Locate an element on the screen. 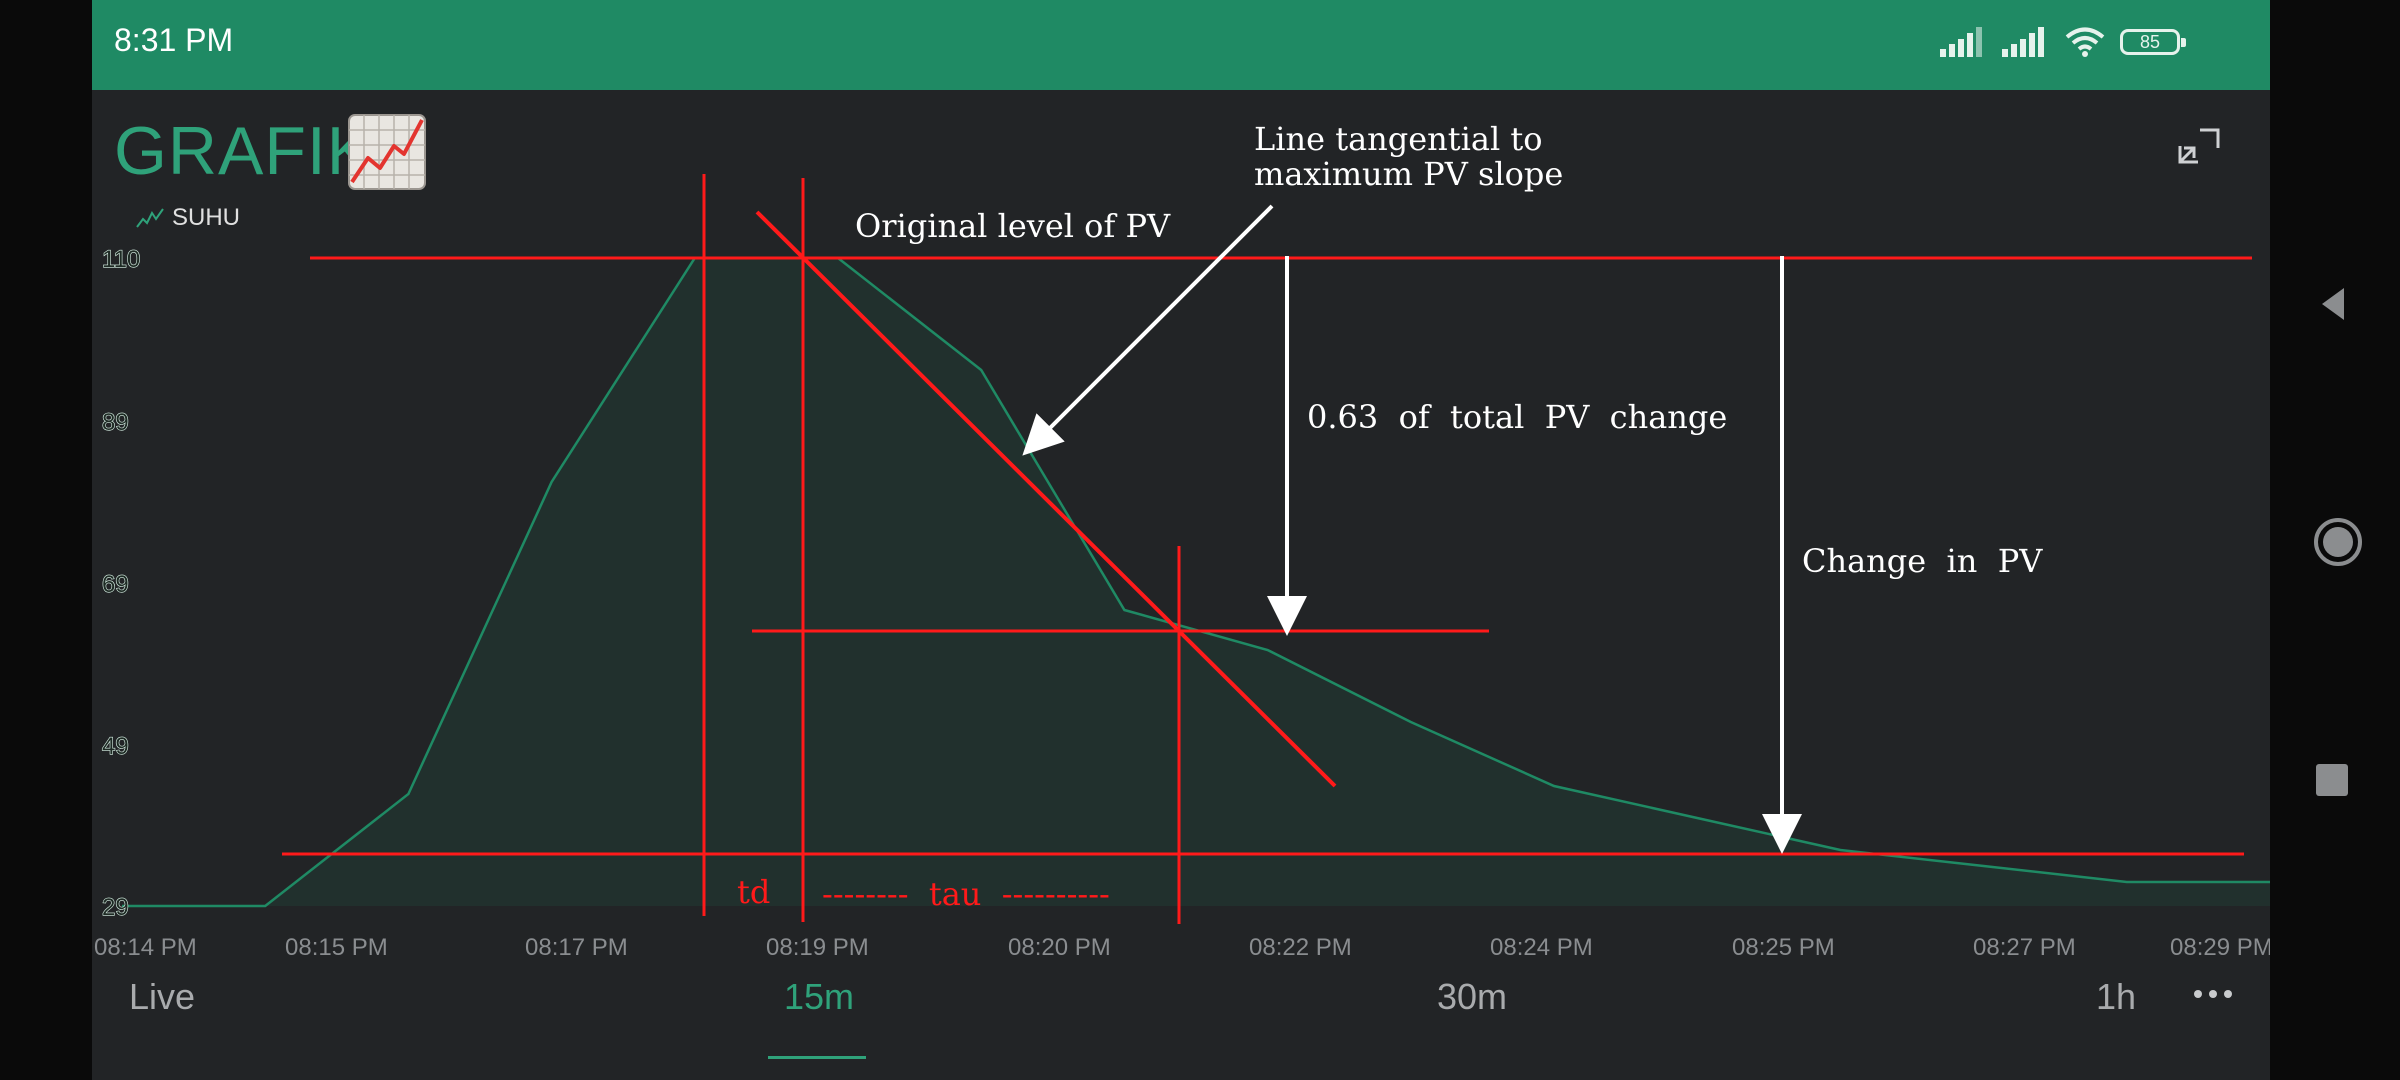 This screenshot has width=2400, height=1080. fraction-change-label: 0.63 of total PV change is located at coordinates (1517, 417).